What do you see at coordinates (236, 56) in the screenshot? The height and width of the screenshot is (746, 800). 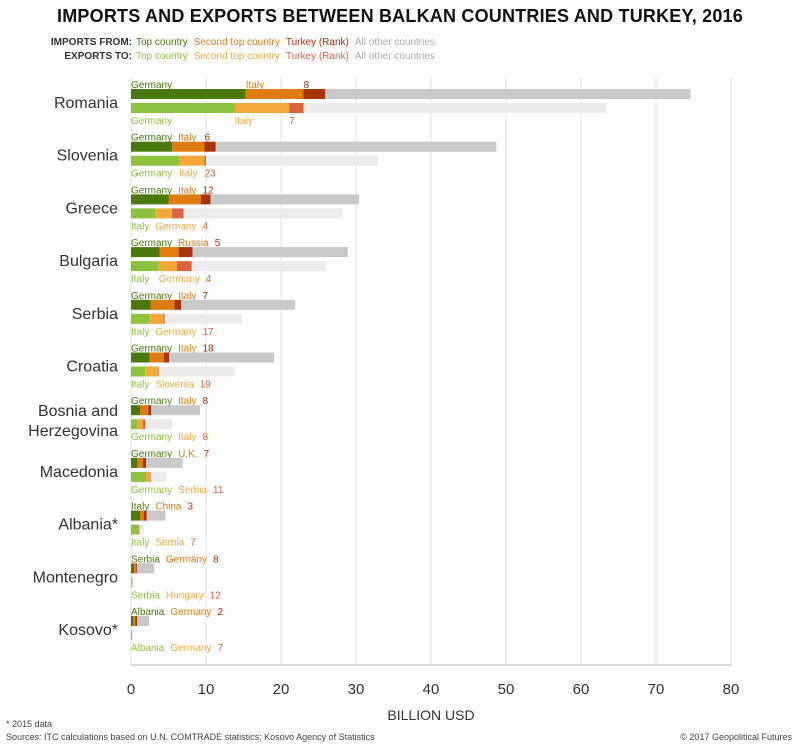 I see `legend-exports-second: Second top country` at bounding box center [236, 56].